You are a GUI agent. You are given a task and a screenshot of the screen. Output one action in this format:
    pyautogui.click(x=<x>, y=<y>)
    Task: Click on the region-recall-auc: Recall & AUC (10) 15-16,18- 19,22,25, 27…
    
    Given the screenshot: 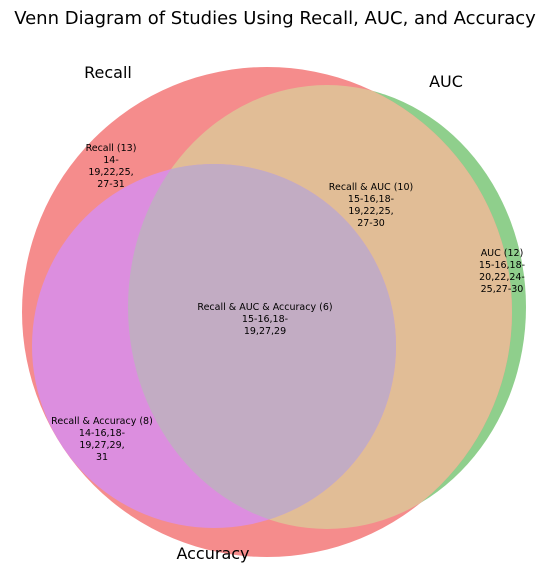 What is the action you would take?
    pyautogui.click(x=371, y=205)
    